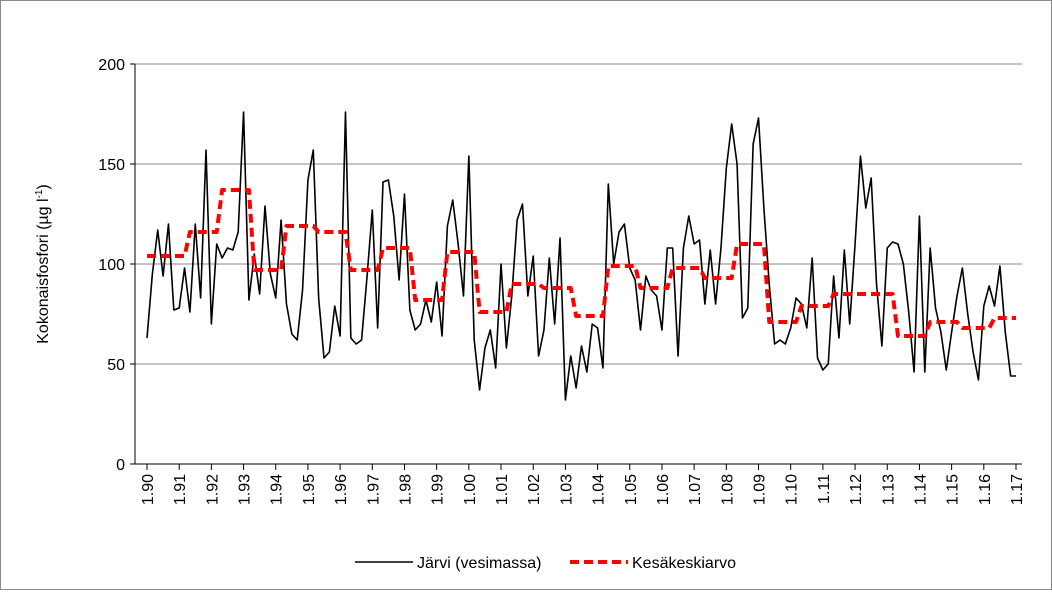  I want to click on x-tick-label: 1.08, so click(727, 489).